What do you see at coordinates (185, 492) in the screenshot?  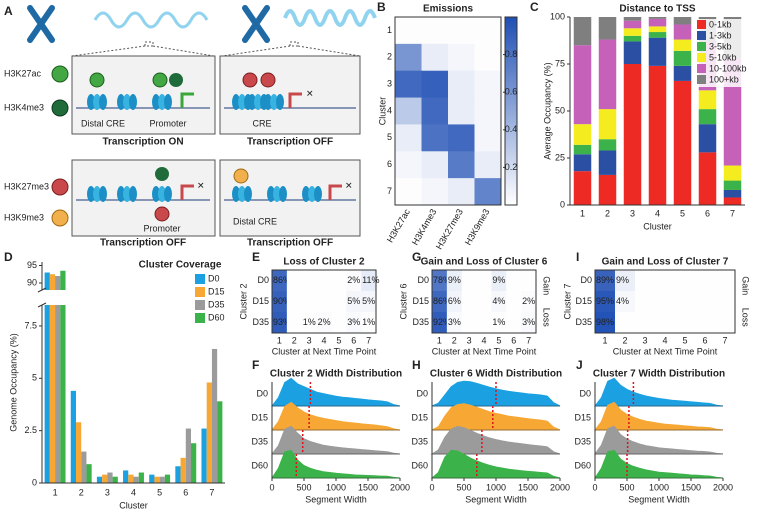 I see `x-tick-label: 6` at bounding box center [185, 492].